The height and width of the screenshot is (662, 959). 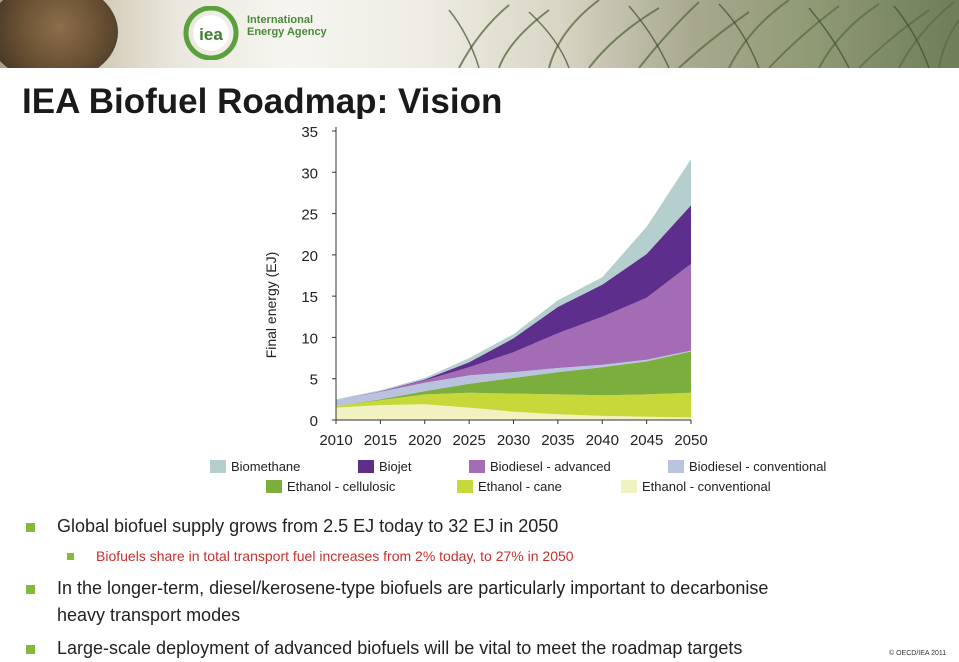 What do you see at coordinates (479, 124) in the screenshot?
I see `title-overlap-mask` at bounding box center [479, 124].